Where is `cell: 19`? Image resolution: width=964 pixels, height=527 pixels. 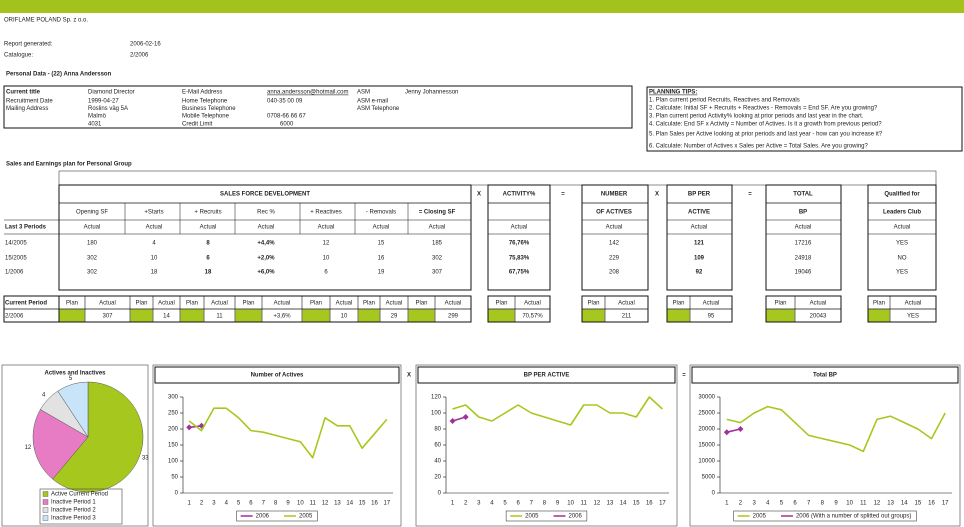
cell: 19 is located at coordinates (381, 273).